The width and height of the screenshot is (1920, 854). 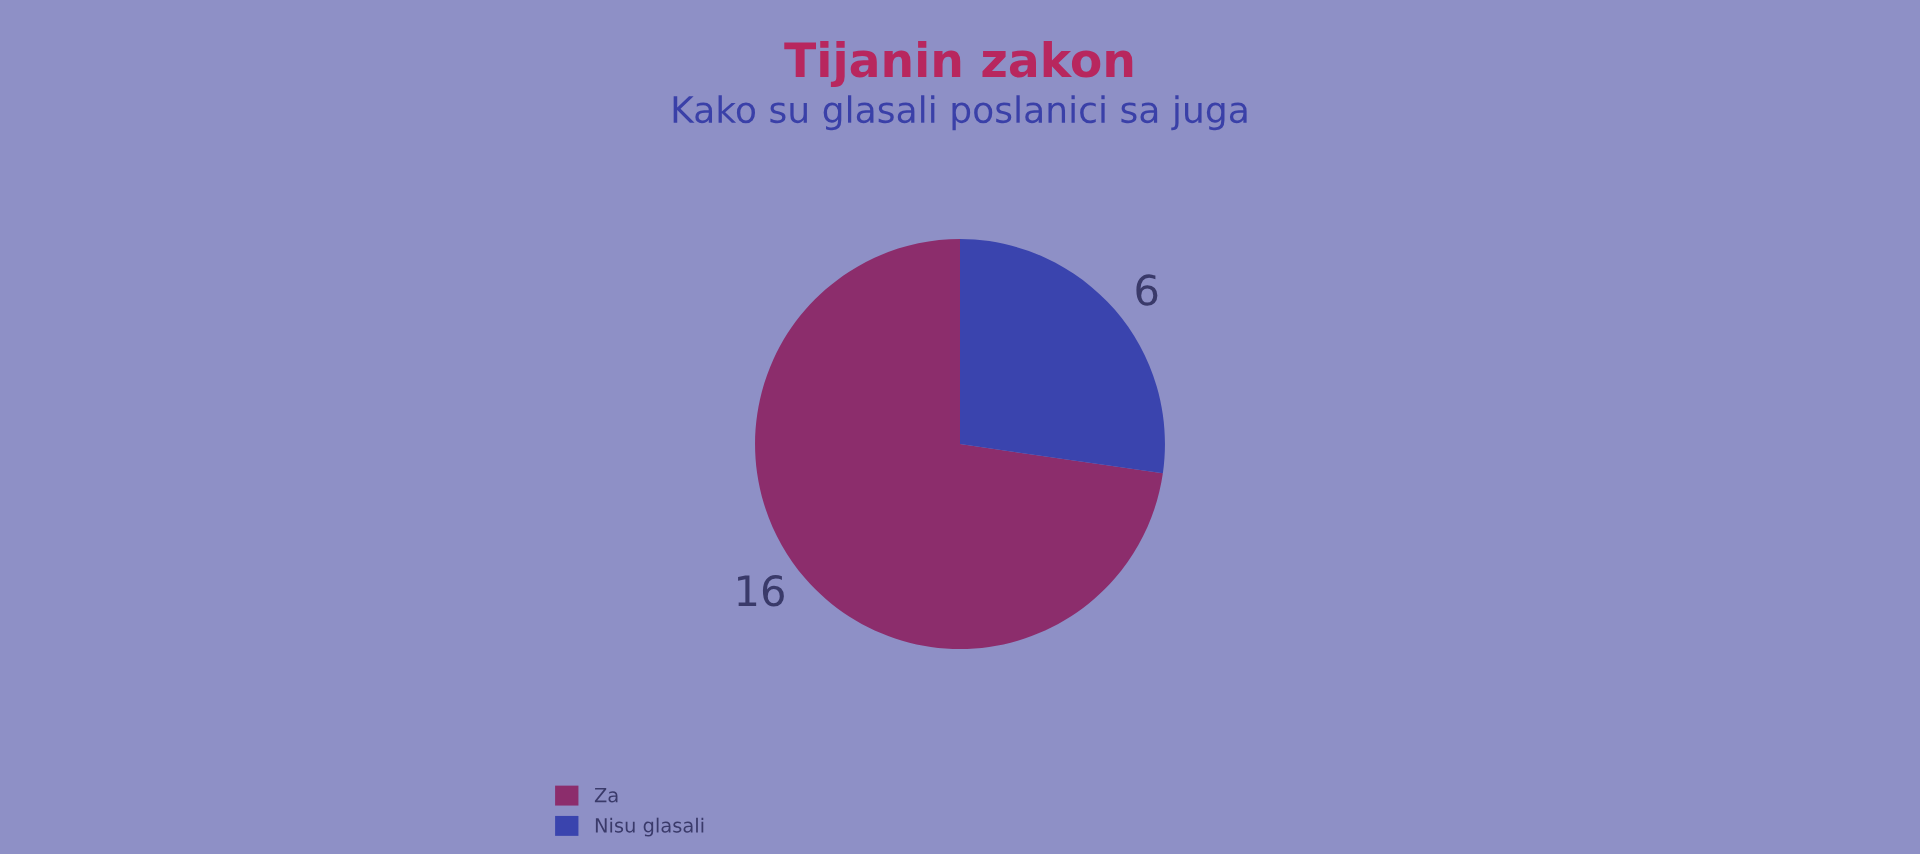 I want to click on data-label: 16, so click(x=761, y=590).